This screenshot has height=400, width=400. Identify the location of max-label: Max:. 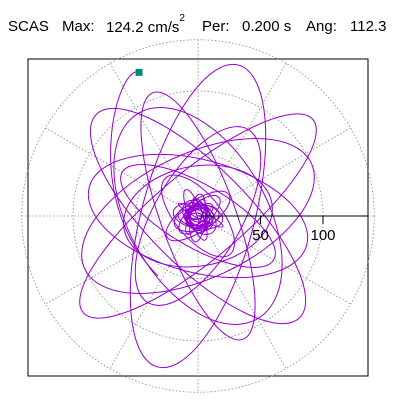
(78, 26).